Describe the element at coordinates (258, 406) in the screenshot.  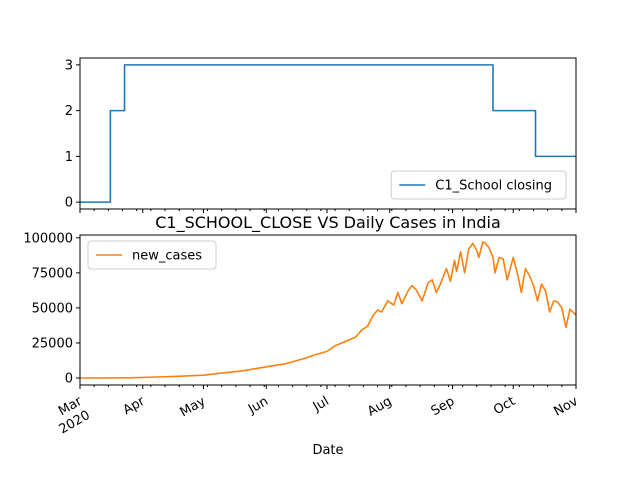
I see `x-tick-label: Jun` at that location.